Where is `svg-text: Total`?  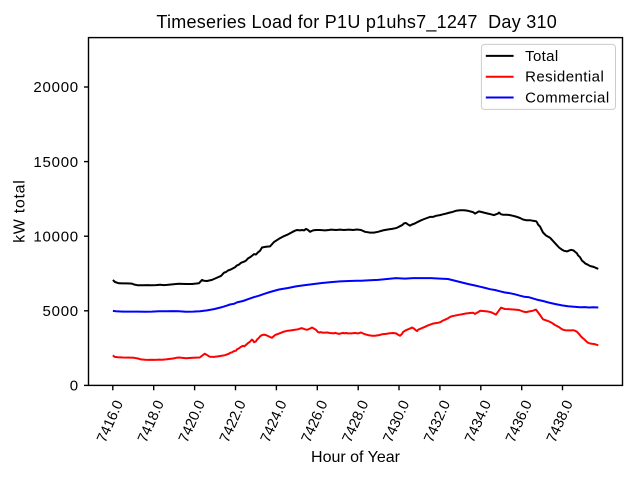 svg-text: Total is located at coordinates (541, 56).